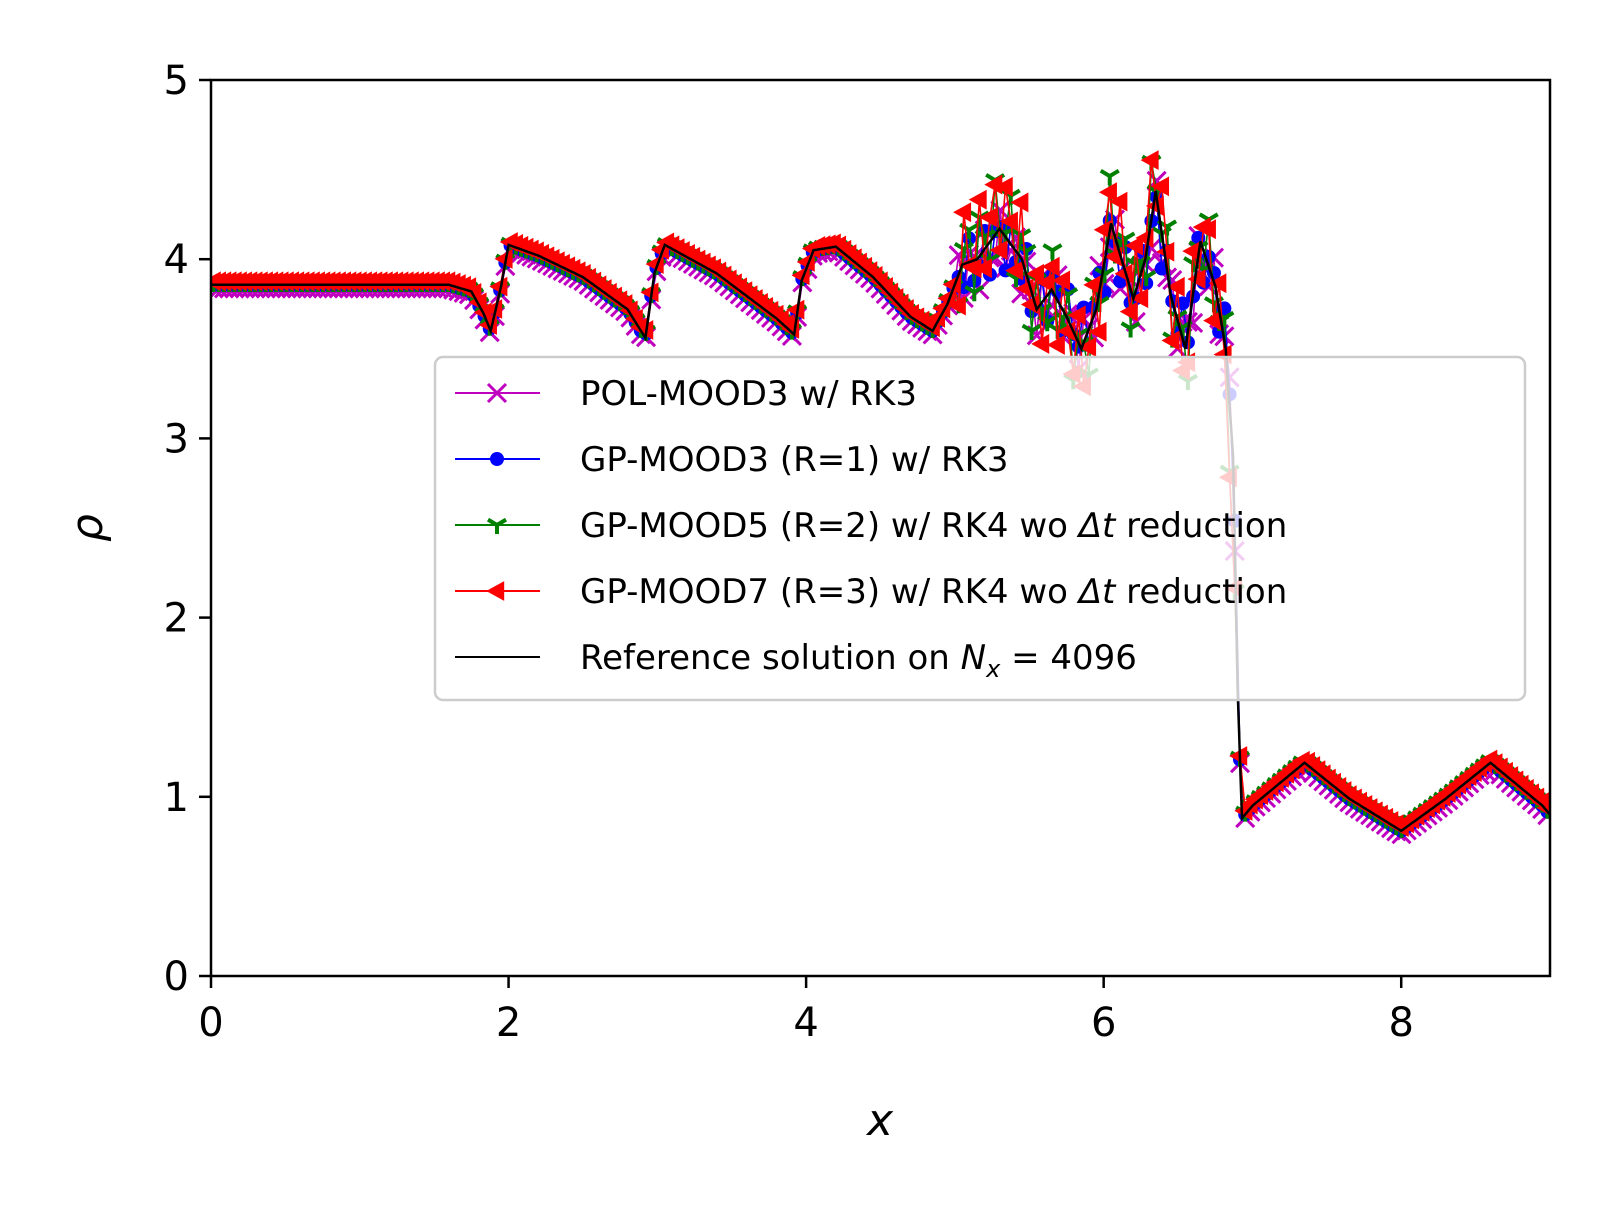  I want to click on y-tick-label: 2, so click(176, 619).